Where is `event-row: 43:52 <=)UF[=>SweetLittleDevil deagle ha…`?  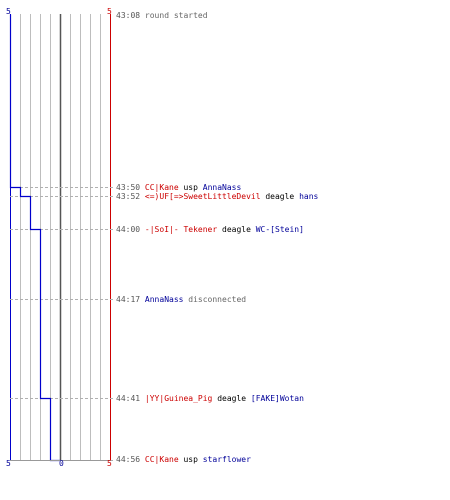
event-row: 43:52 <=)UF[=>SweetLittleDevil deagle ha… is located at coordinates (217, 197).